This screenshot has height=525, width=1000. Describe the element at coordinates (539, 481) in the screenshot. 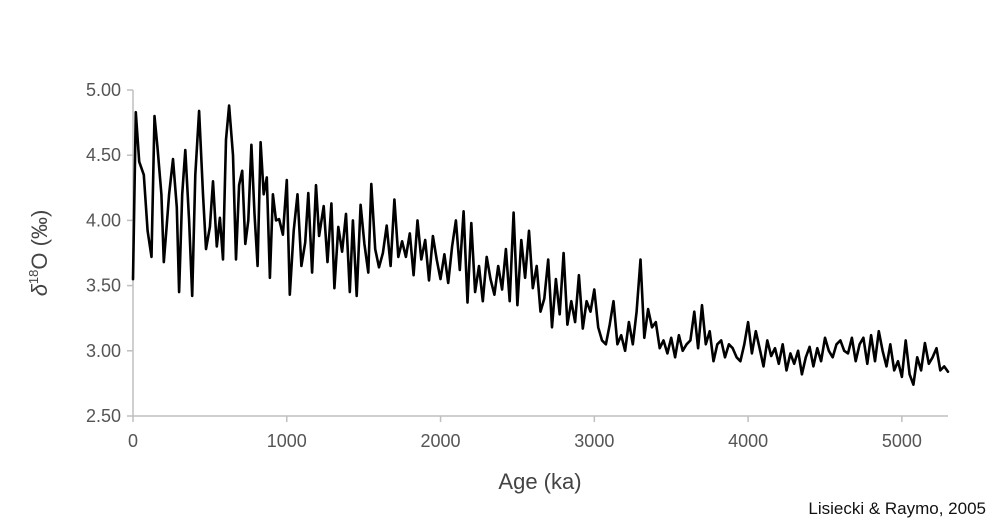

I see `x-axis-title: Age (ka)` at that location.